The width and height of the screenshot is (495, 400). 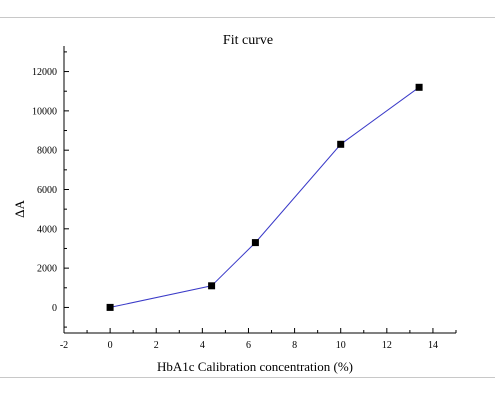 I want to click on top-divider, so click(x=247, y=17).